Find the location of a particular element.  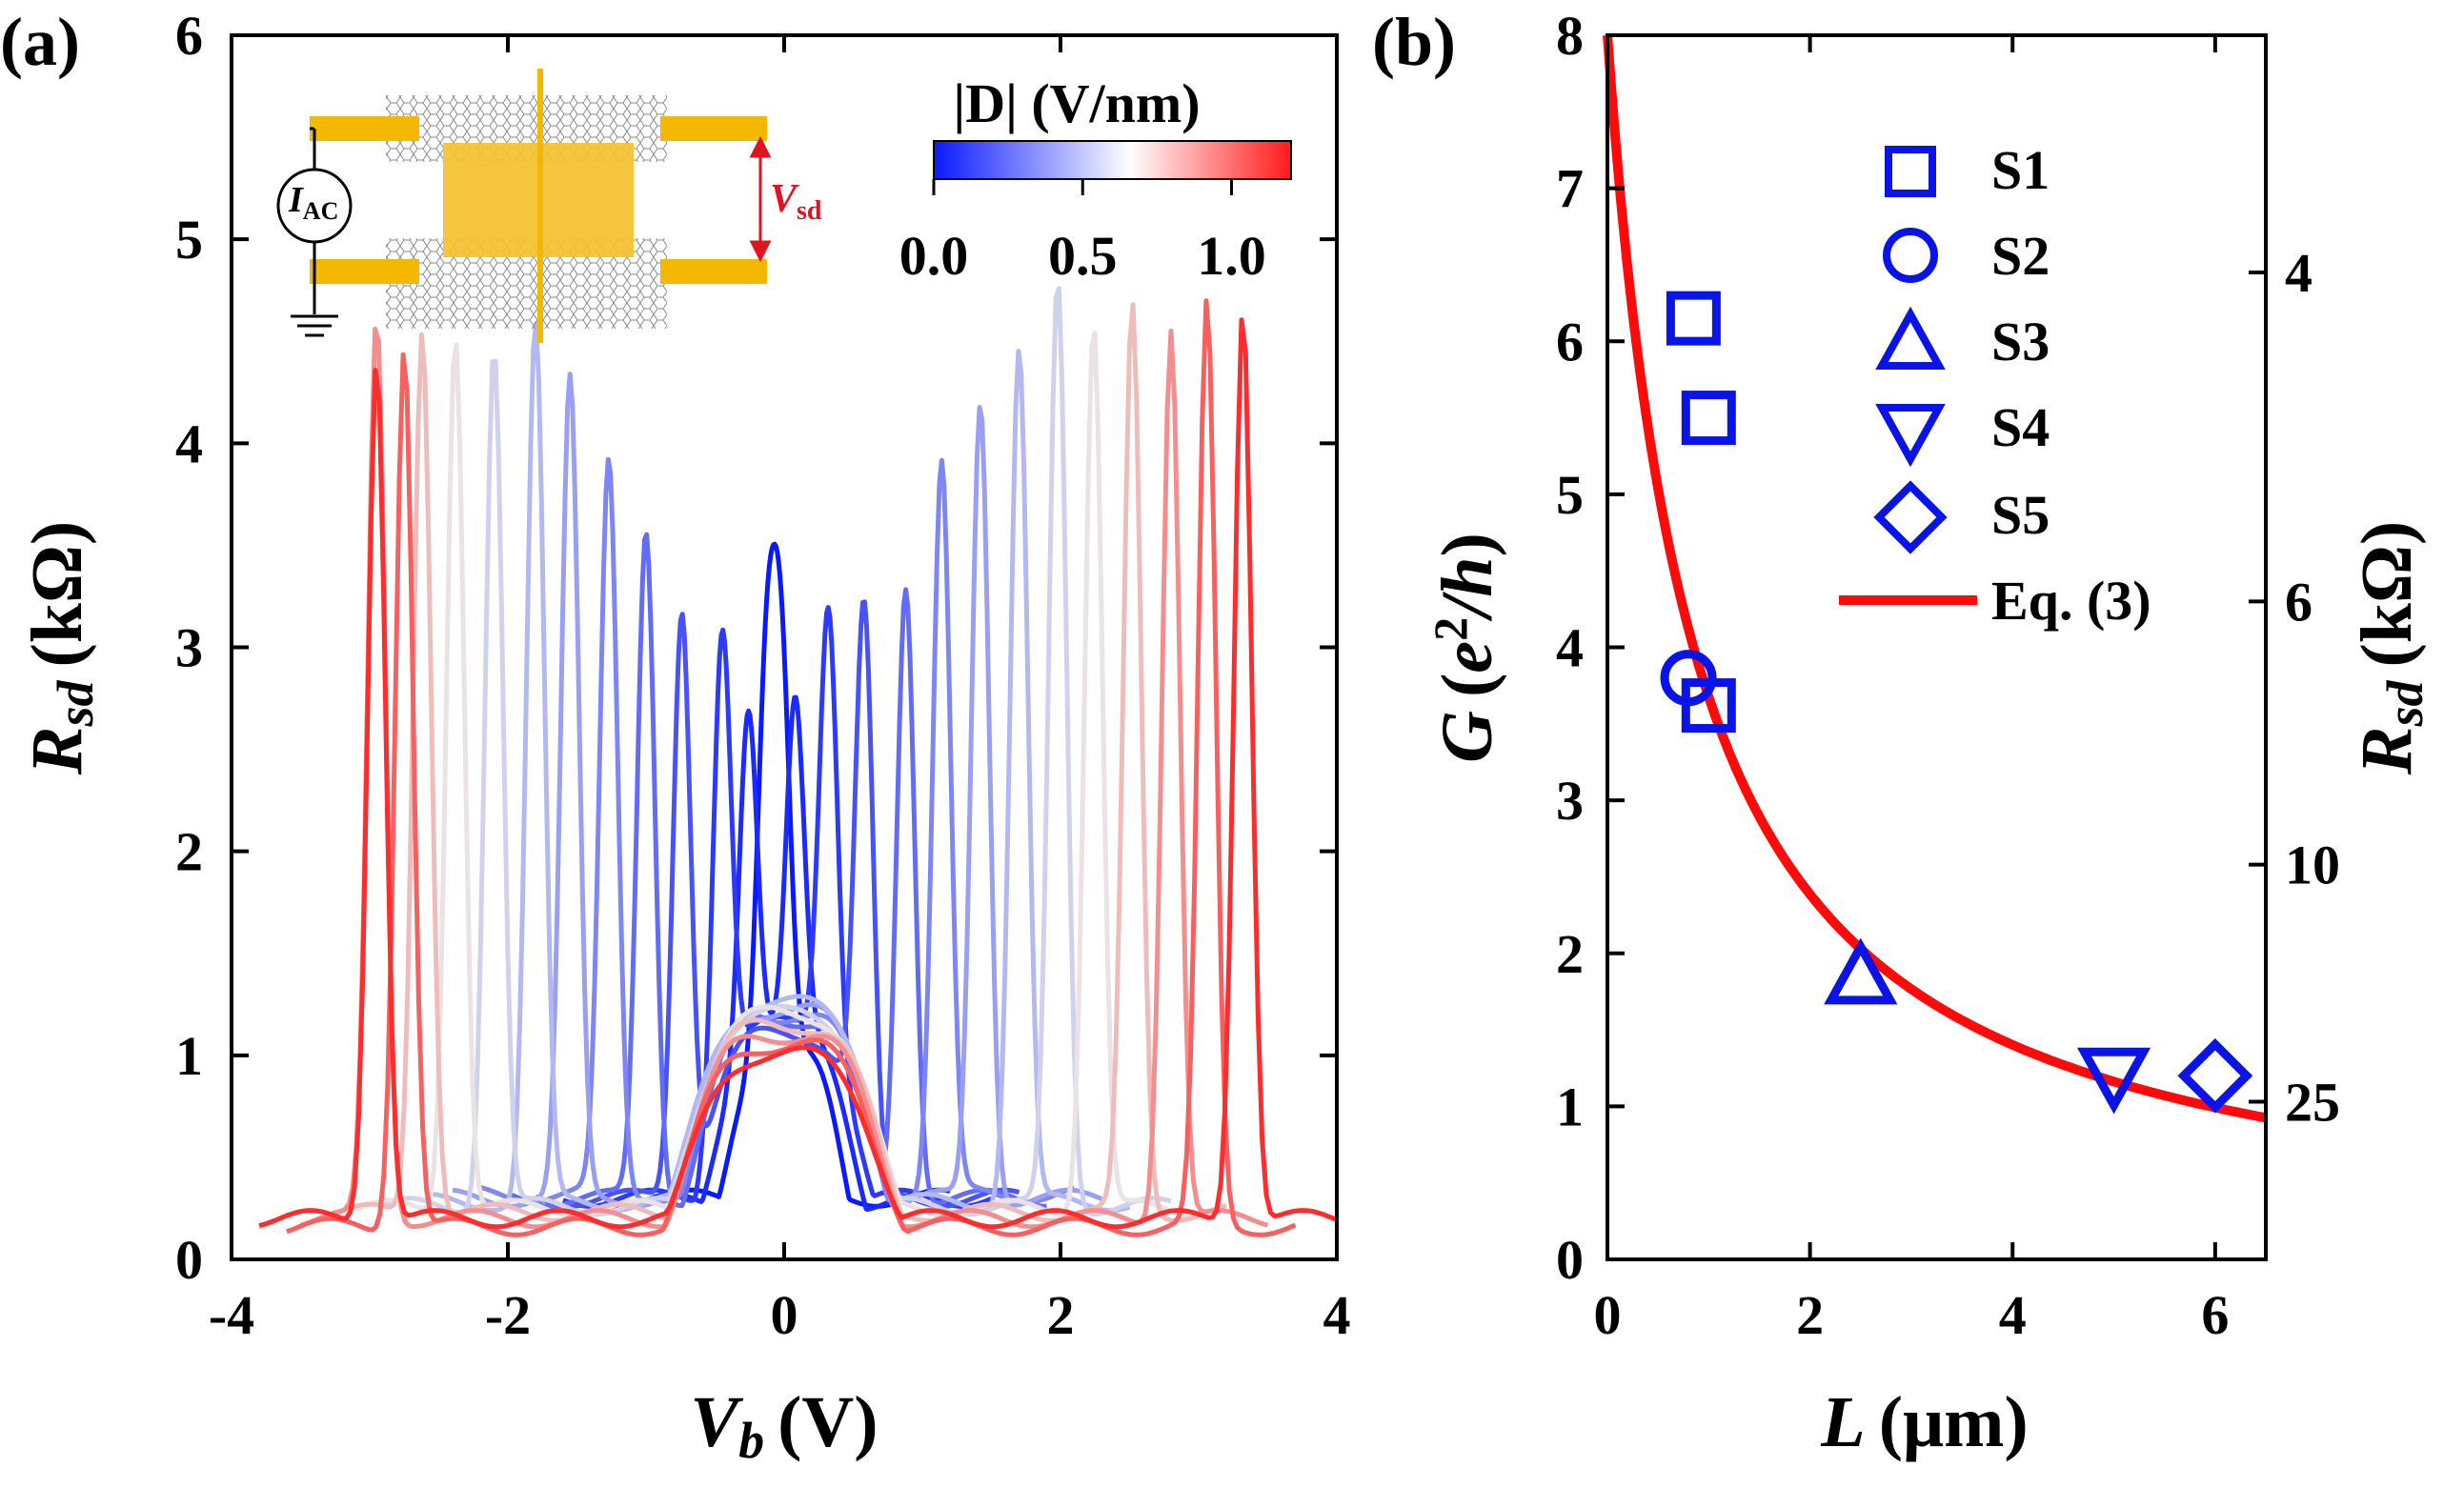

contact-top-left is located at coordinates (365, 129).